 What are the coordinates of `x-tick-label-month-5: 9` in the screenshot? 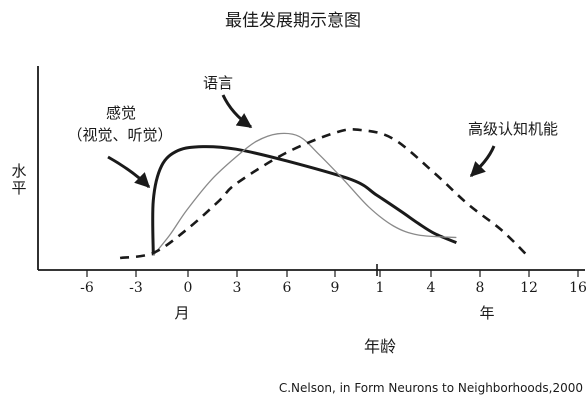 It's located at (335, 288).